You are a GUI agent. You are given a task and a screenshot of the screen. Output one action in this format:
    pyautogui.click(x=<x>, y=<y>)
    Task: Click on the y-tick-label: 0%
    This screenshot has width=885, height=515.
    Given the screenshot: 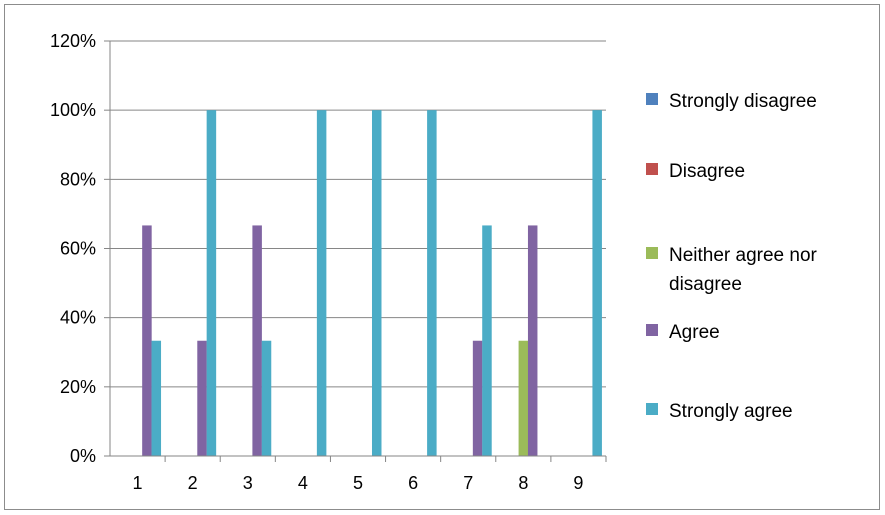 What is the action you would take?
    pyautogui.click(x=83, y=456)
    